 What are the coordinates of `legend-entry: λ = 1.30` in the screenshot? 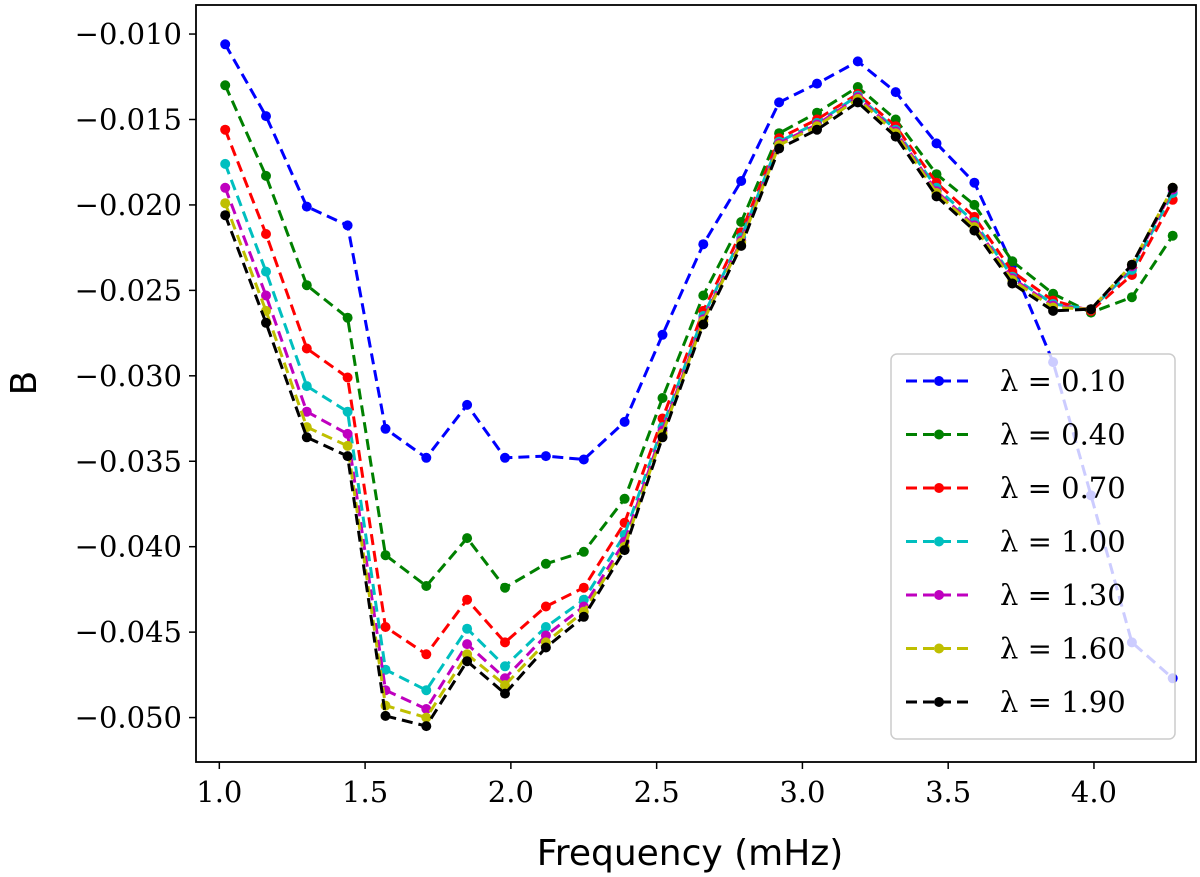 It's located at (1016, 595).